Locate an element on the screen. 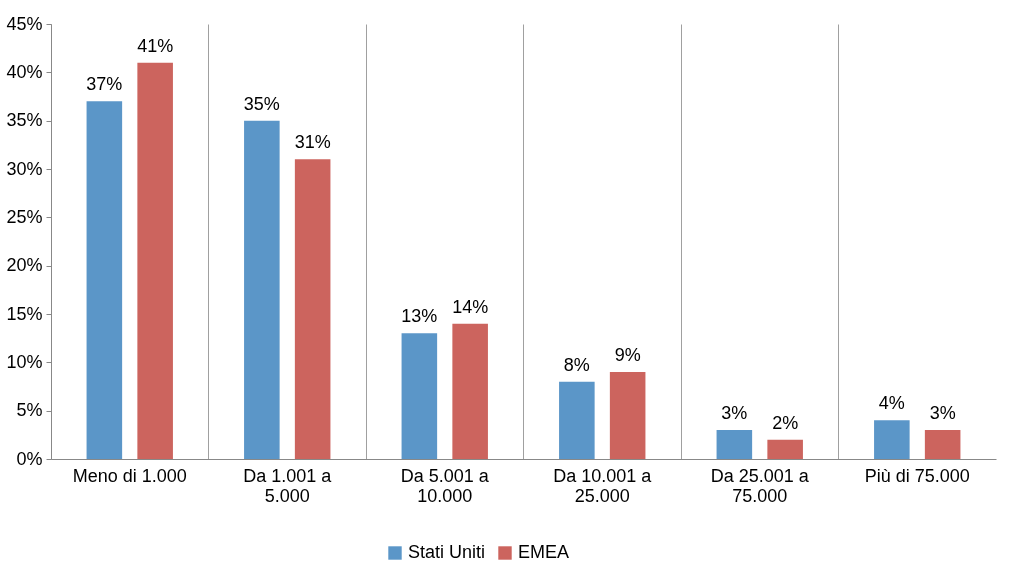 The image size is (1024, 581). legend-label: EMEA is located at coordinates (544, 552).